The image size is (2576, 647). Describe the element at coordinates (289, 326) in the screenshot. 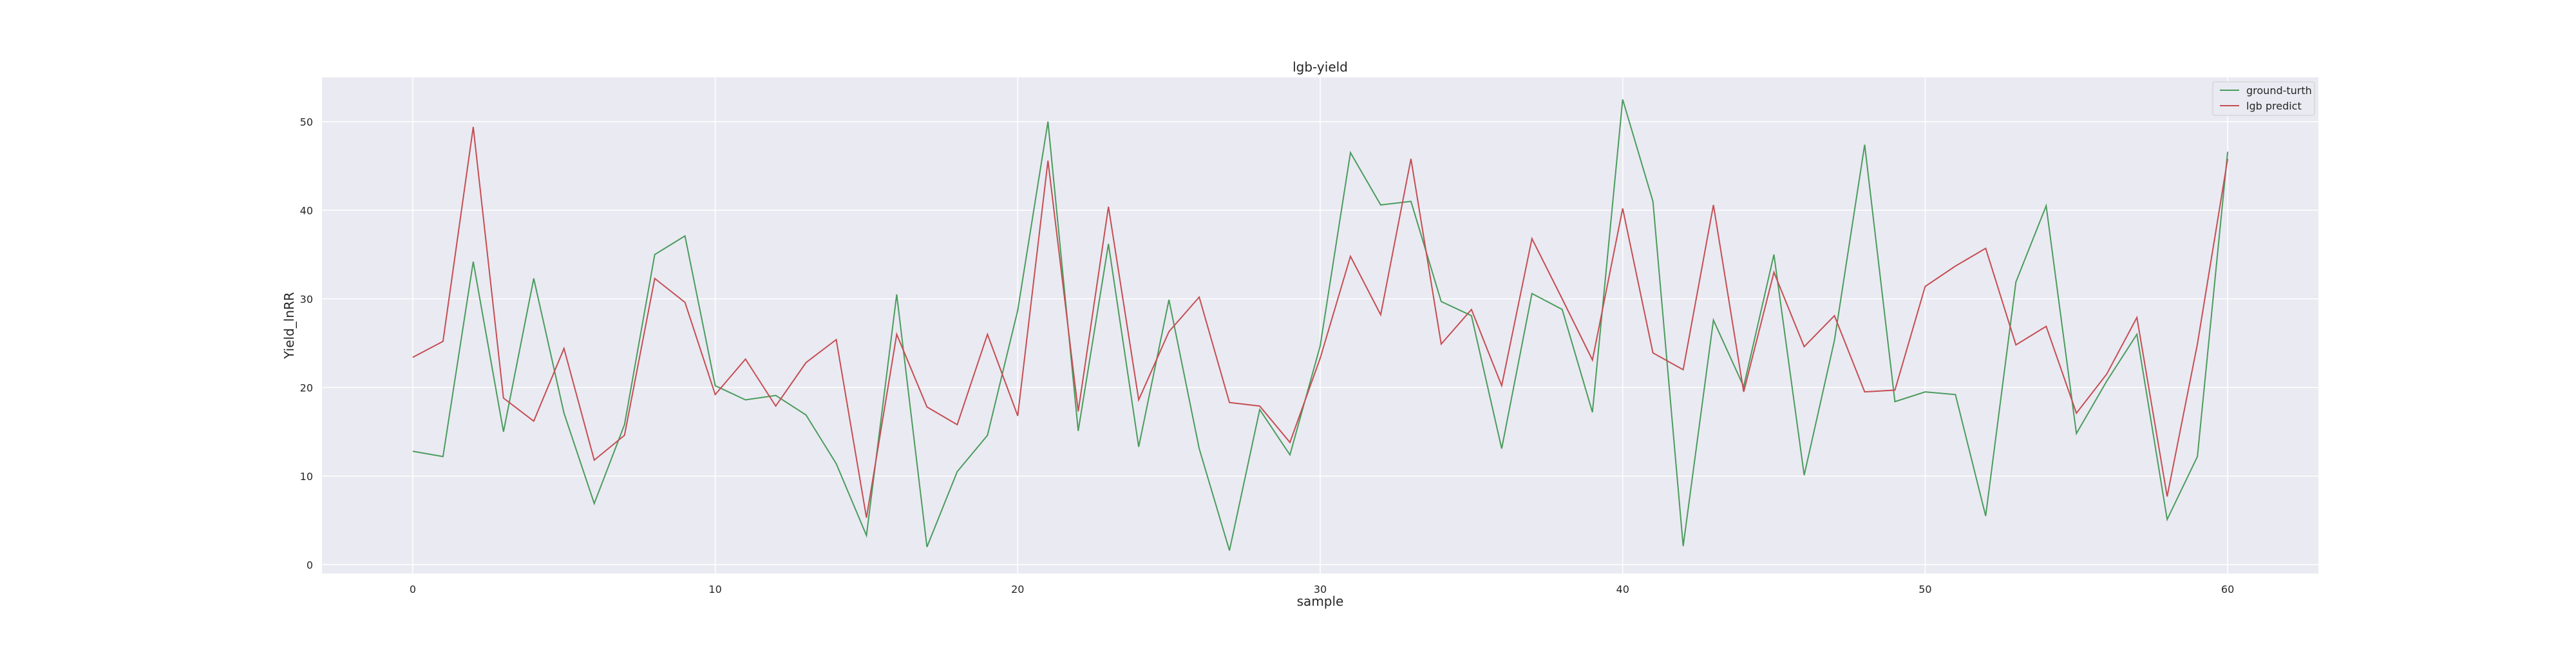

I see `y-axis-label: Yield_lnRR` at that location.